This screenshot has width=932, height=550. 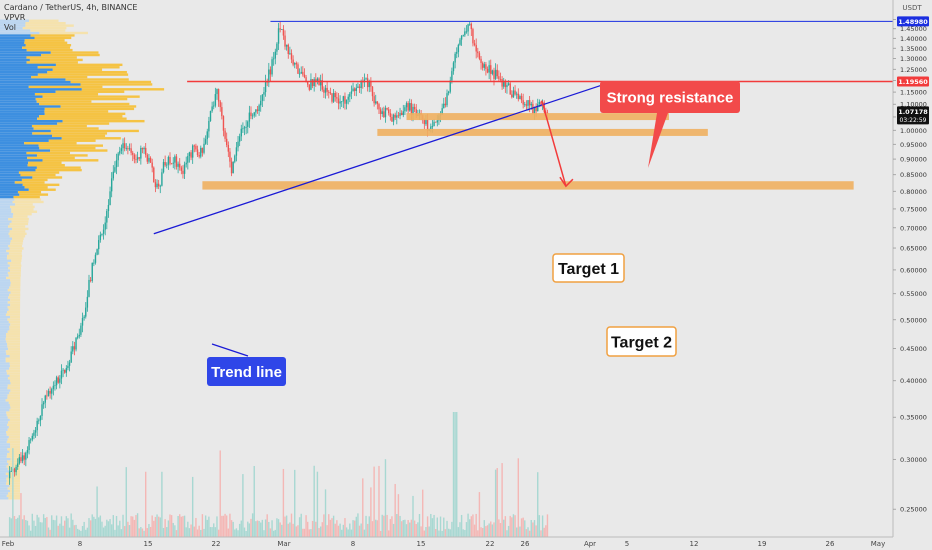 What do you see at coordinates (554, 143) in the screenshot?
I see `projection-arrow` at bounding box center [554, 143].